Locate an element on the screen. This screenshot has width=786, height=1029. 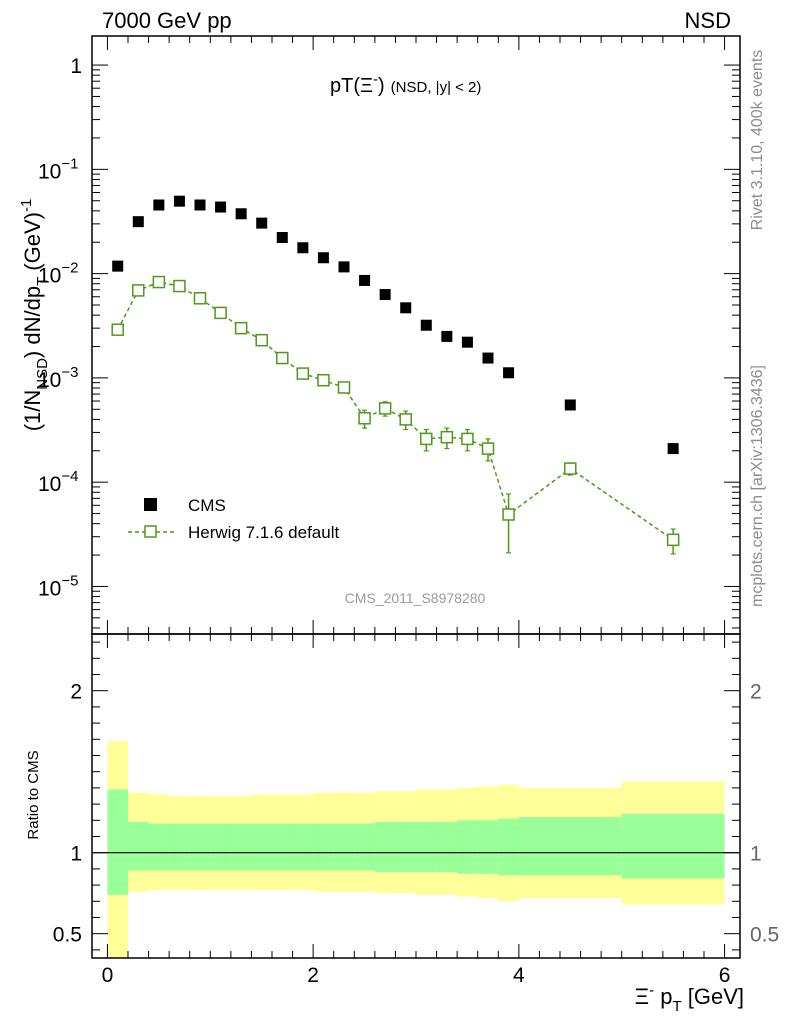
ratio-y-tick-label-right-0.5: 0.5 is located at coordinates (764, 935).